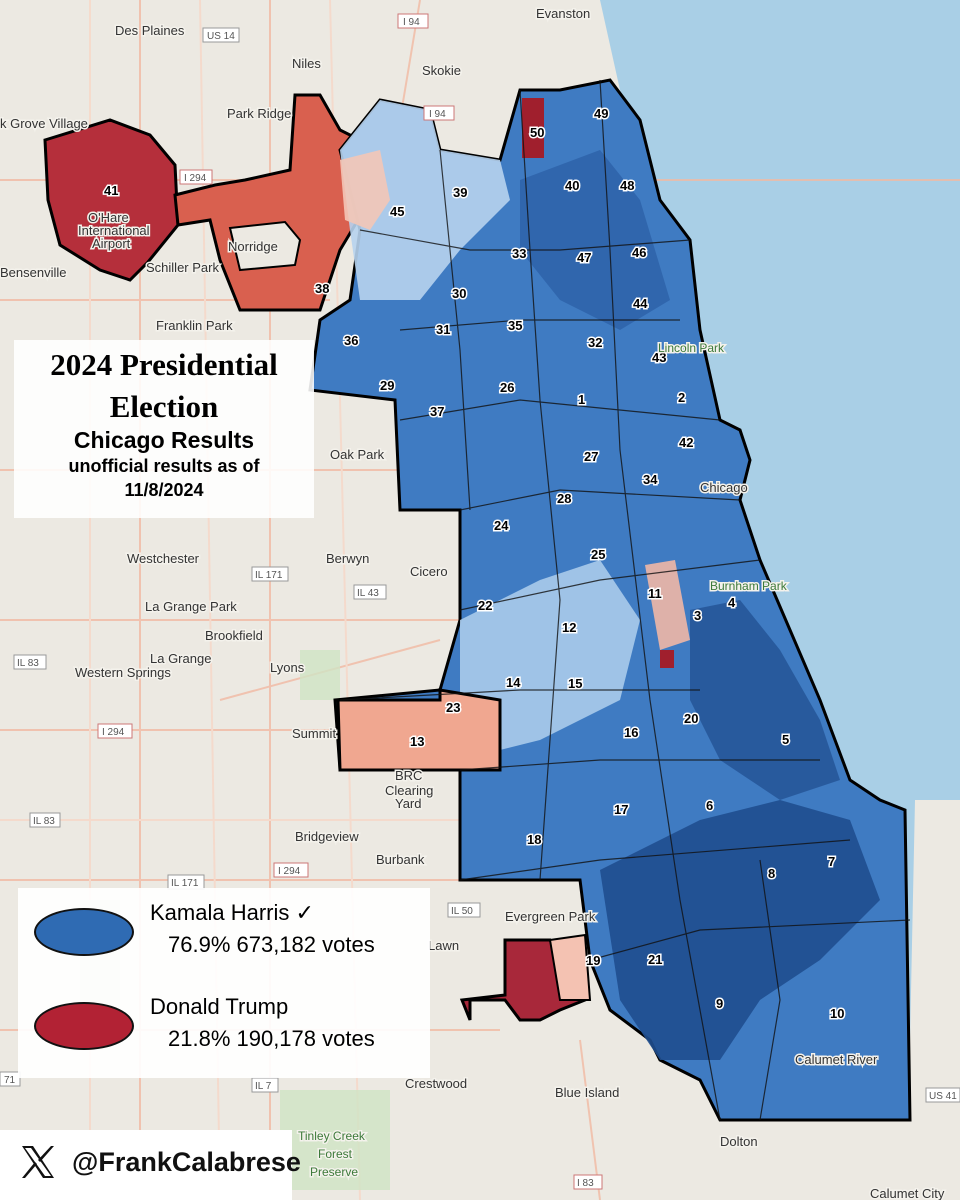 The height and width of the screenshot is (1200, 960). What do you see at coordinates (749, 586) in the screenshot?
I see `place-burnham-park: Burnham Park` at bounding box center [749, 586].